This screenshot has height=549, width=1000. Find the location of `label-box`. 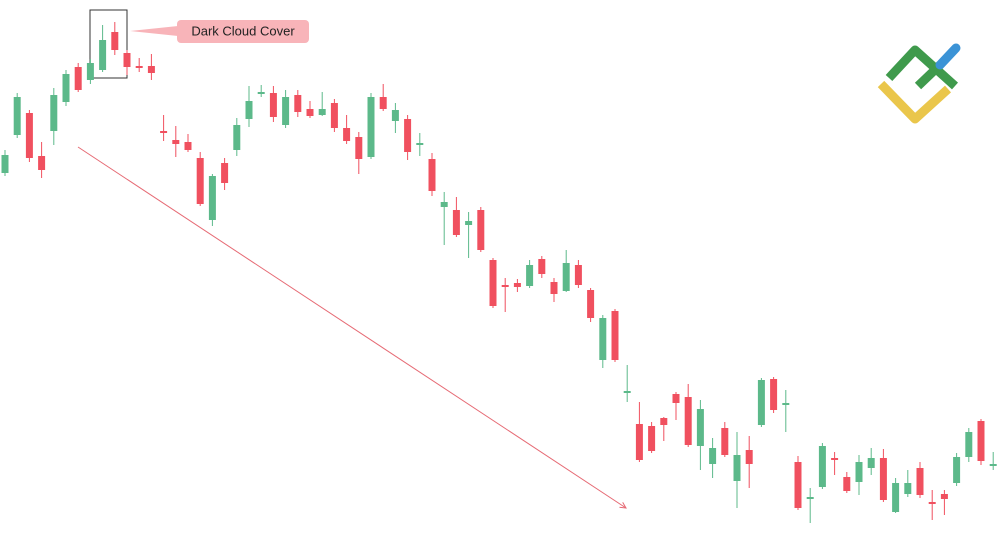

label-box is located at coordinates (243, 31).